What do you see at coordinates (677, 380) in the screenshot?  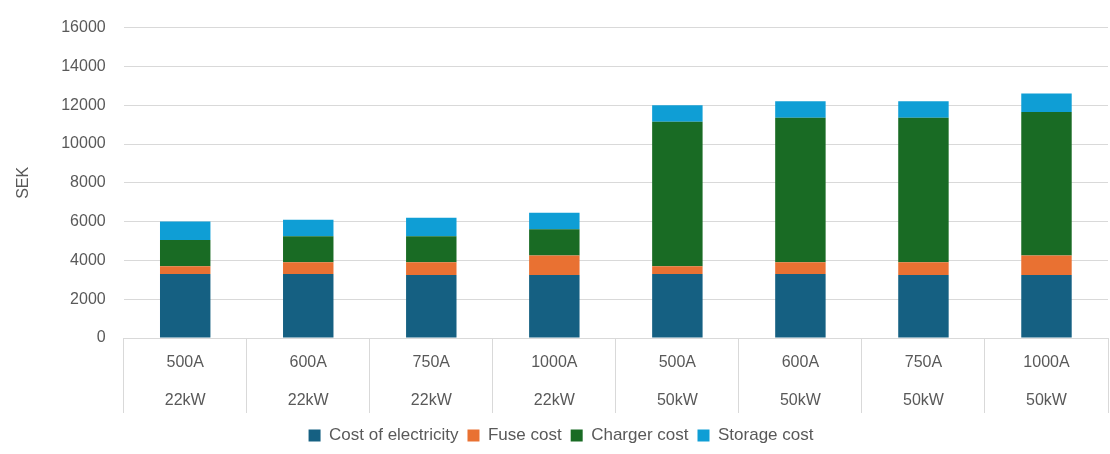 I see `category-label: 500A 50kW` at bounding box center [677, 380].